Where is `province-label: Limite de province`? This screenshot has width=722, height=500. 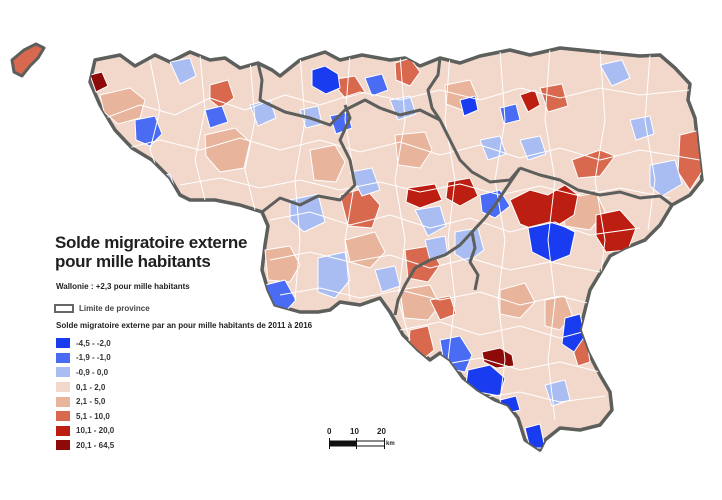 province-label: Limite de province is located at coordinates (114, 308).